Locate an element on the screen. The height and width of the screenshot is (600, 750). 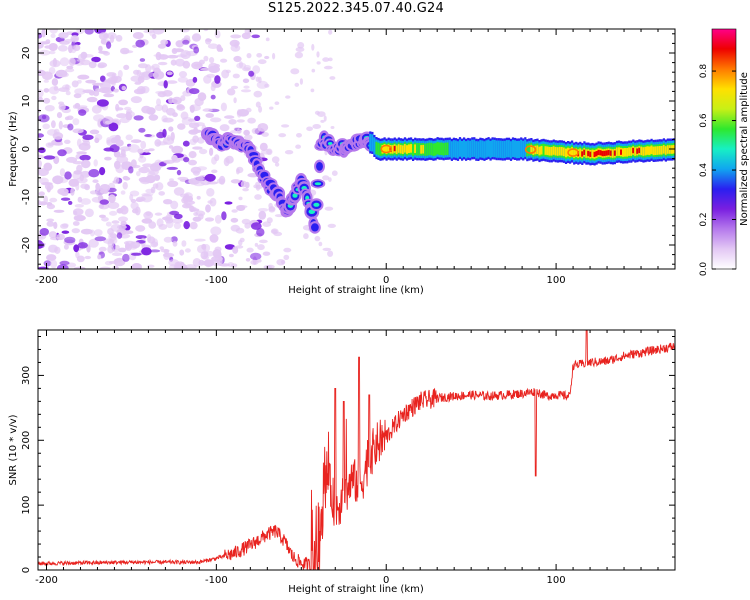
colorbar-tick-label: 0.0 is located at coordinates (704, 269).